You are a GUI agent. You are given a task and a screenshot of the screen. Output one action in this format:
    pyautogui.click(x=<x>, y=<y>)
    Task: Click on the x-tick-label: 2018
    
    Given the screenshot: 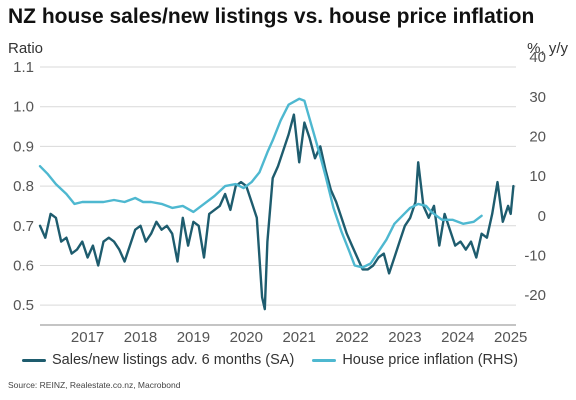 What is the action you would take?
    pyautogui.click(x=140, y=337)
    